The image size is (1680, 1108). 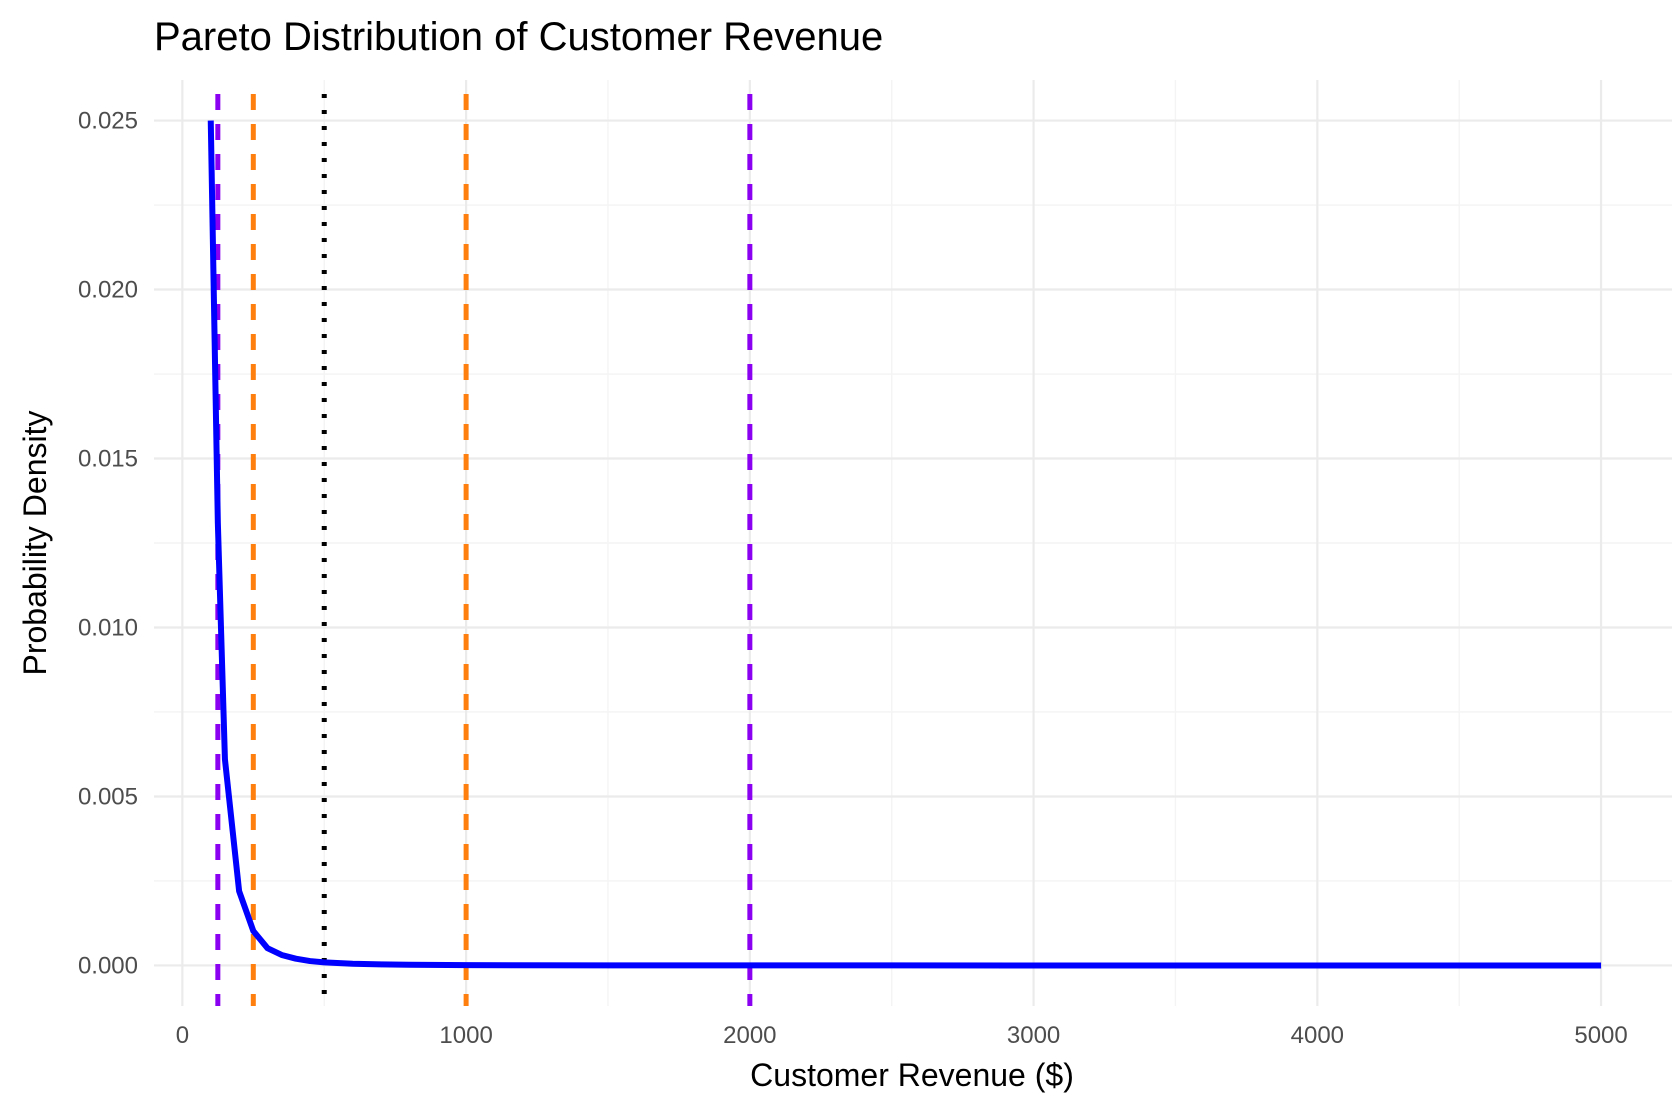 I want to click on x-tick-label: 0, so click(x=182, y=1035).